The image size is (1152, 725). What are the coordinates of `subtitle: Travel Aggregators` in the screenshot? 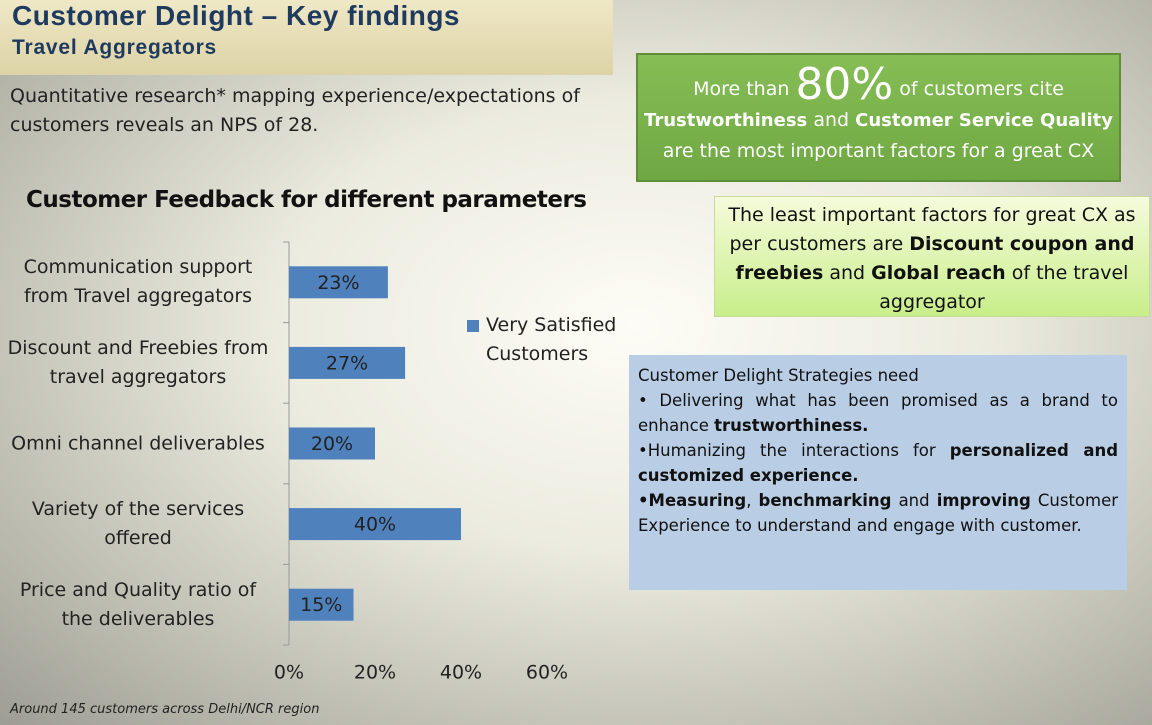 It's located at (115, 47).